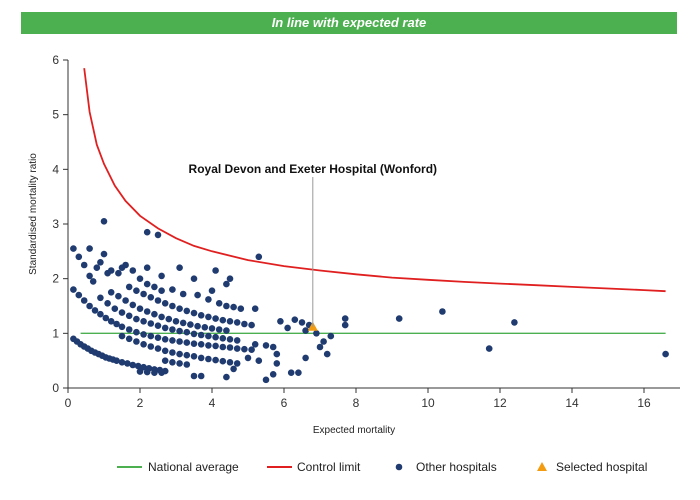 This screenshot has height=500, width=700. Describe the element at coordinates (68, 403) in the screenshot. I see `x-tick-label: 0` at that location.